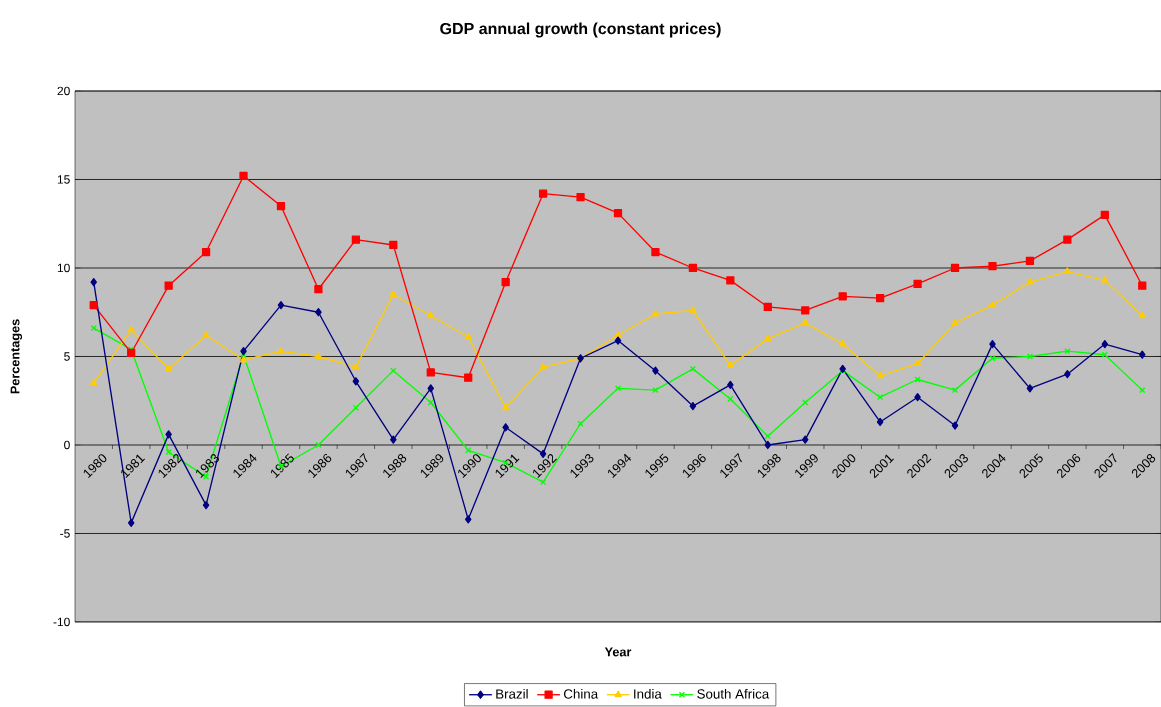 Image resolution: width=1161 pixels, height=707 pixels. What do you see at coordinates (512, 693) in the screenshot?
I see `legend-label: Brazil` at bounding box center [512, 693].